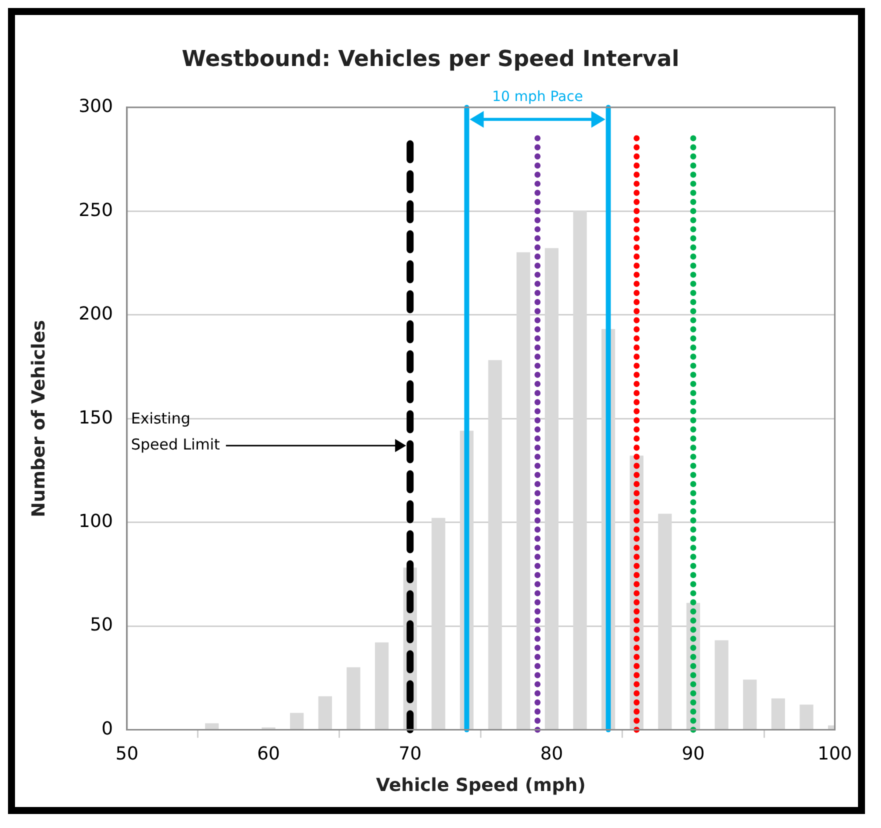  I want to click on x-tick-label: 80, so click(552, 753).